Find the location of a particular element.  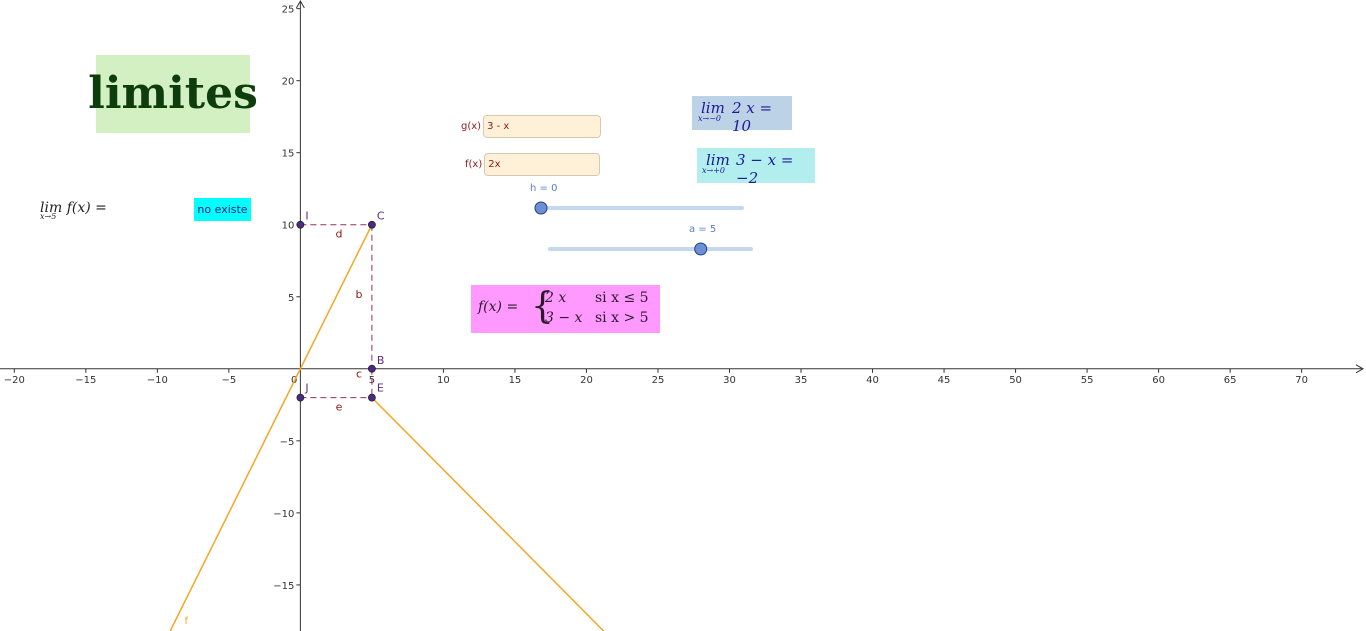

left-limit-box: lim 2 x = 10 x→−0 is located at coordinates (742, 115).